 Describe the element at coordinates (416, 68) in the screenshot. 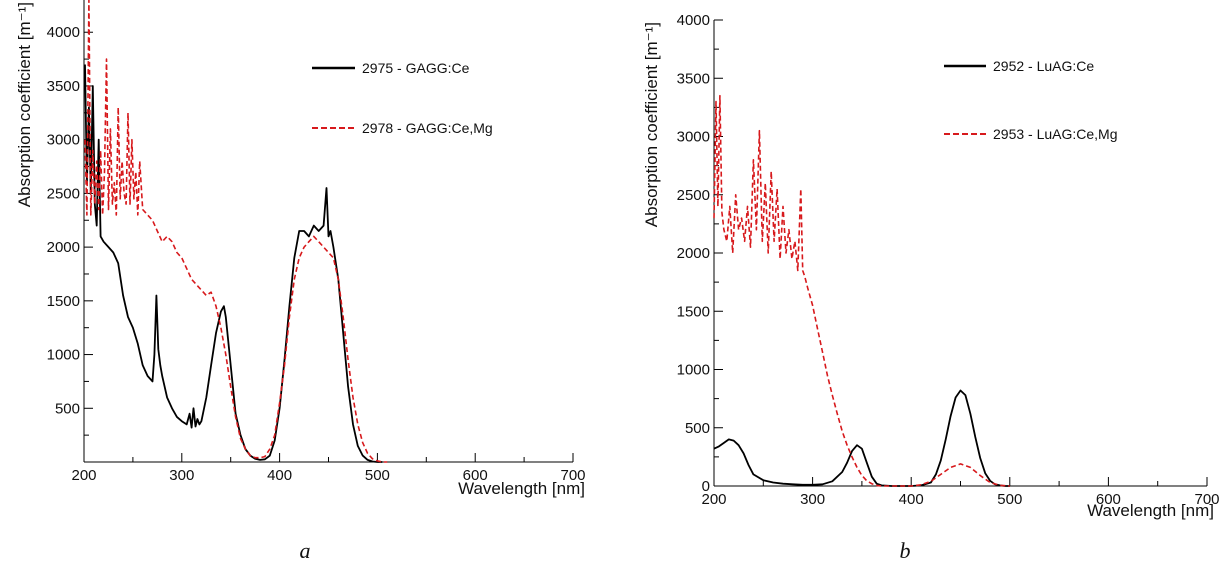

I see `legend-label-gagg-ce: 2975 - GAGG:Ce` at that location.